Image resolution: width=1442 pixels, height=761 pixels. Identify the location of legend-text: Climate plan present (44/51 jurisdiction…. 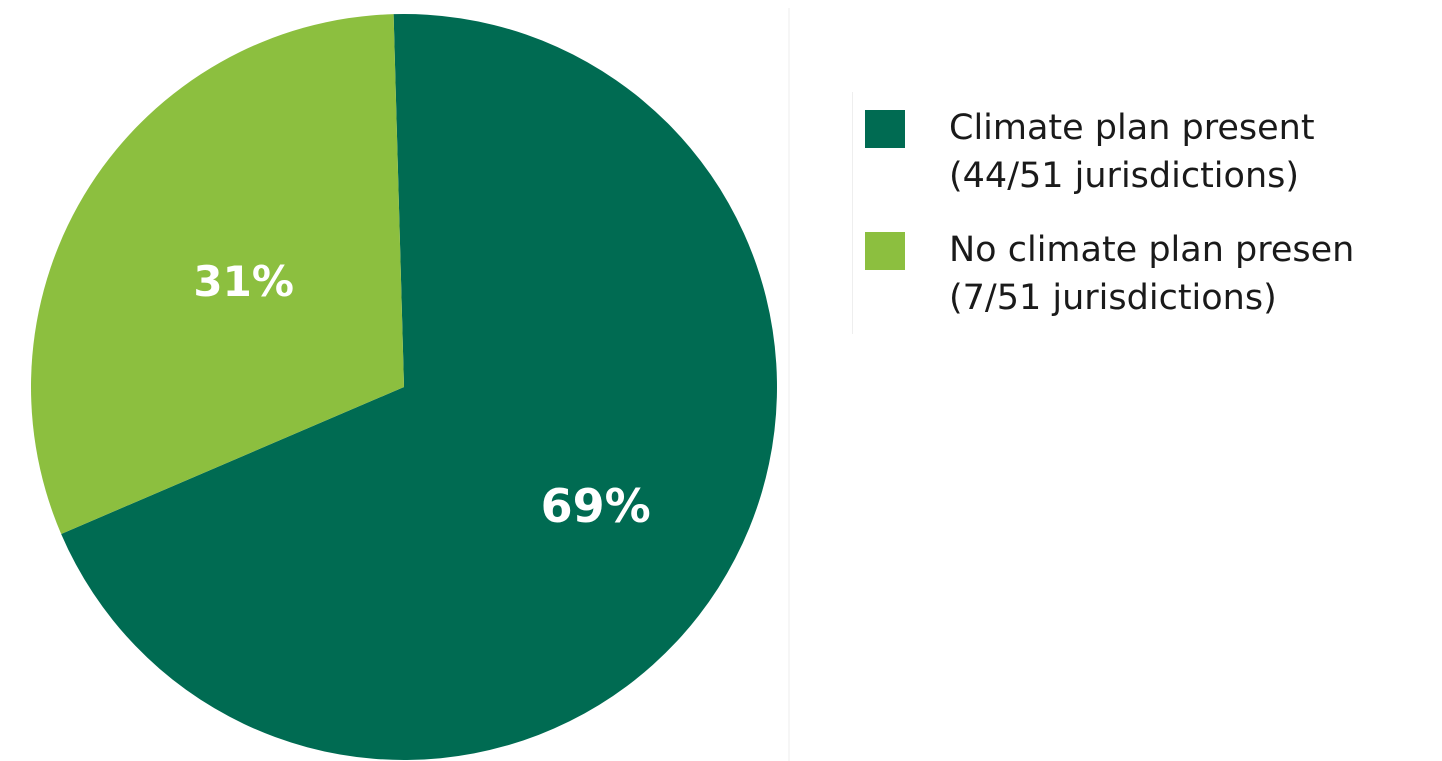
(1132, 152).